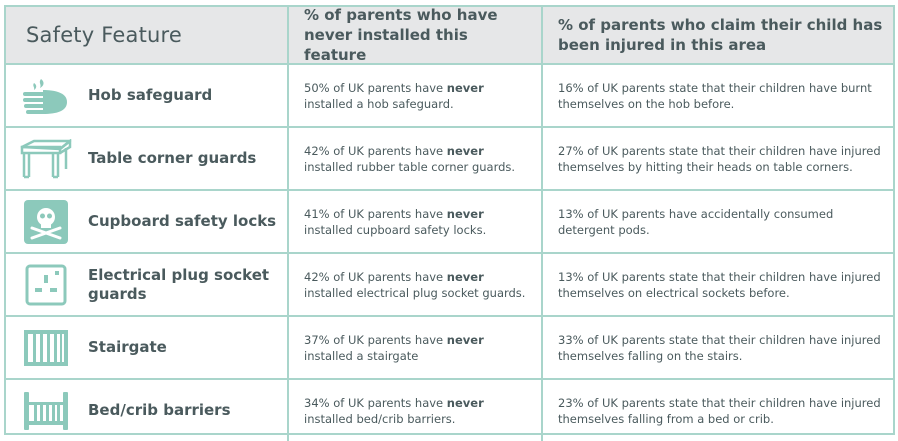 Image resolution: width=898 pixels, height=441 pixels. Describe the element at coordinates (179, 284) in the screenshot. I see `feature-name: Electrical plug socket guards` at that location.